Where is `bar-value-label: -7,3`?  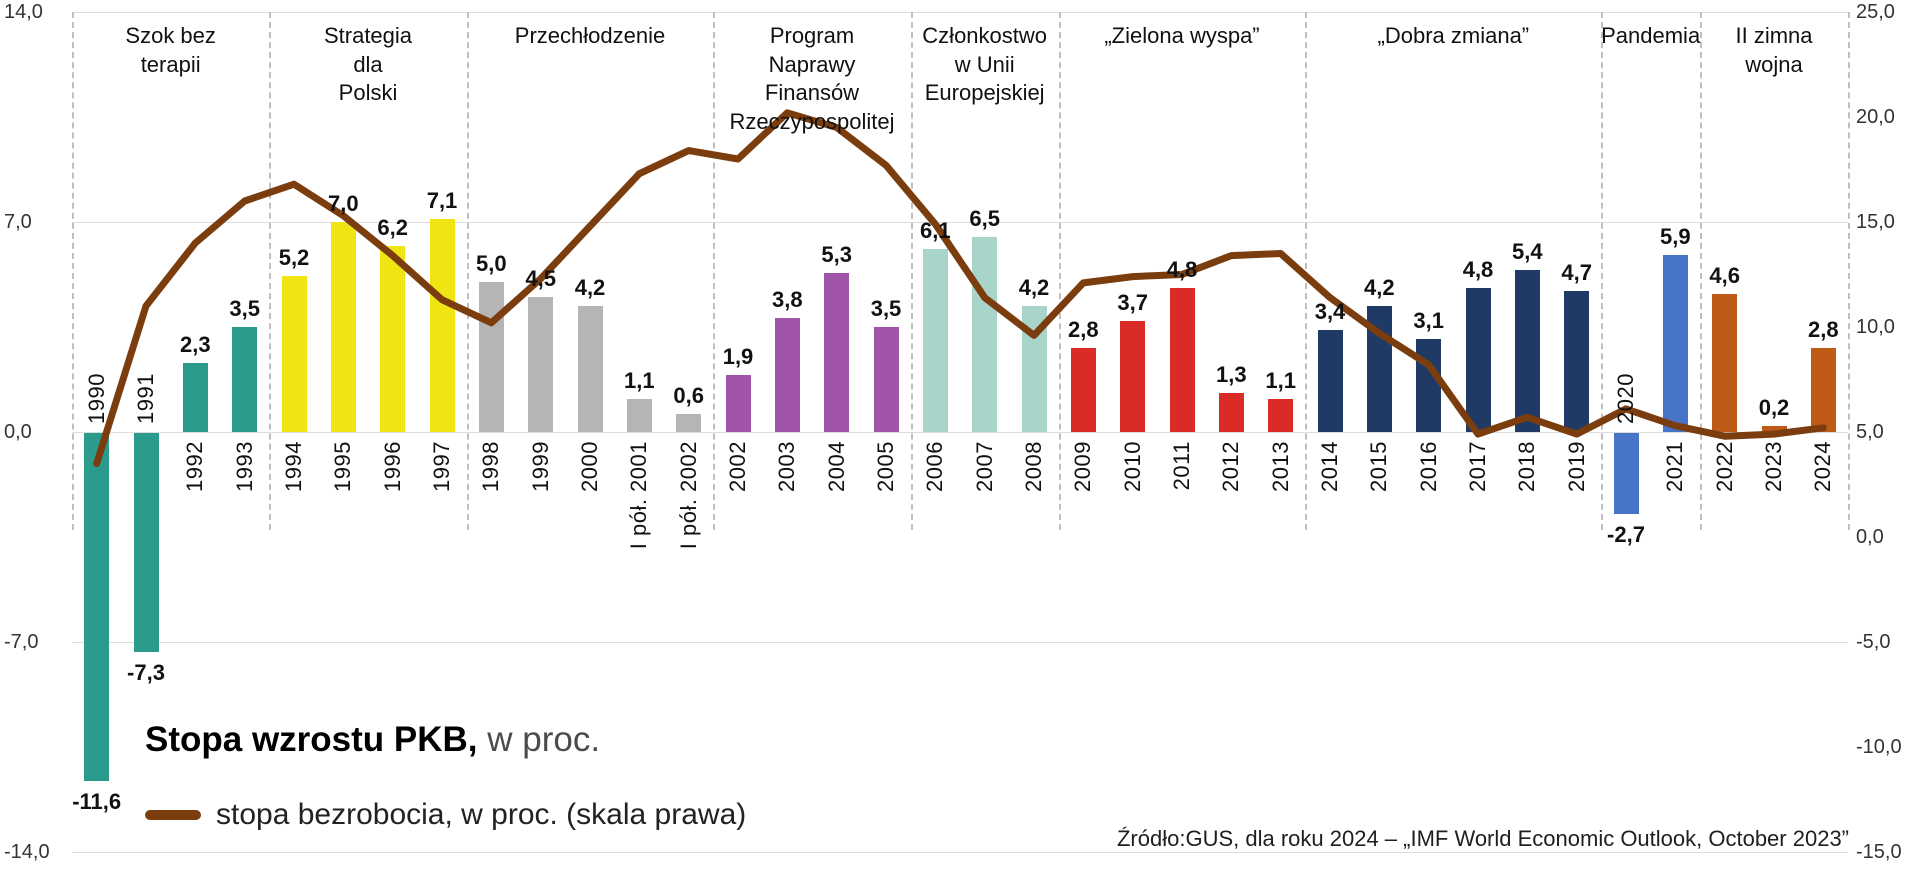 bar-value-label: -7,3 is located at coordinates (146, 672).